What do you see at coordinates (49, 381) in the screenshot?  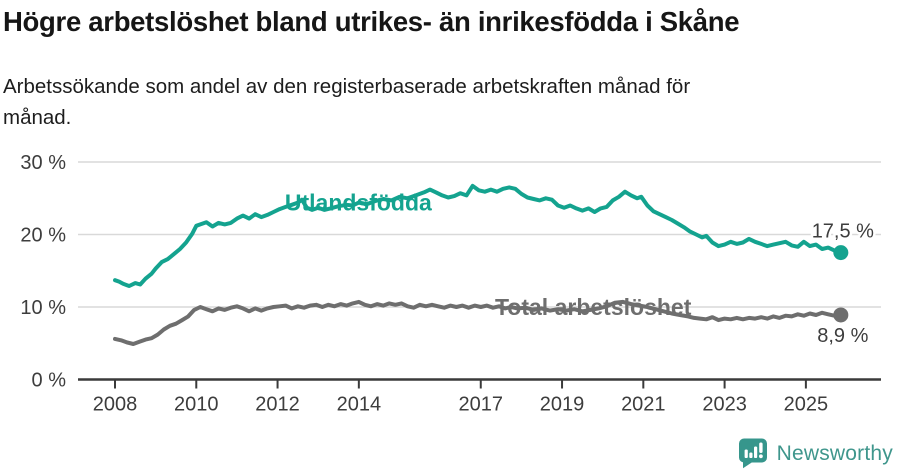 I see `y-tick-label-0: 0 %` at bounding box center [49, 381].